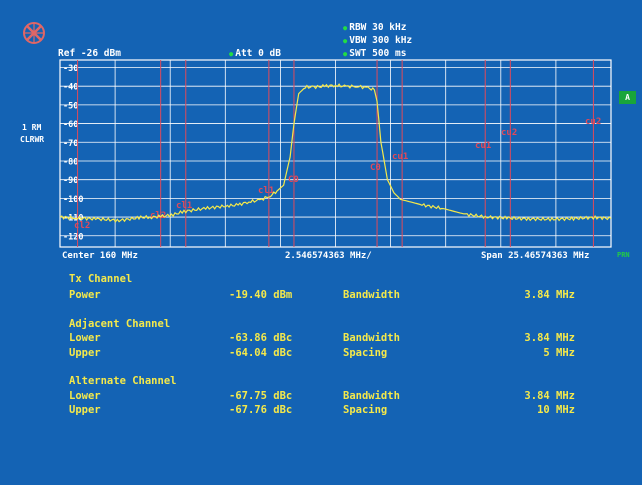 This screenshot has width=642, height=485. I want to click on rohde-schwarz-logo, so click(34, 33).